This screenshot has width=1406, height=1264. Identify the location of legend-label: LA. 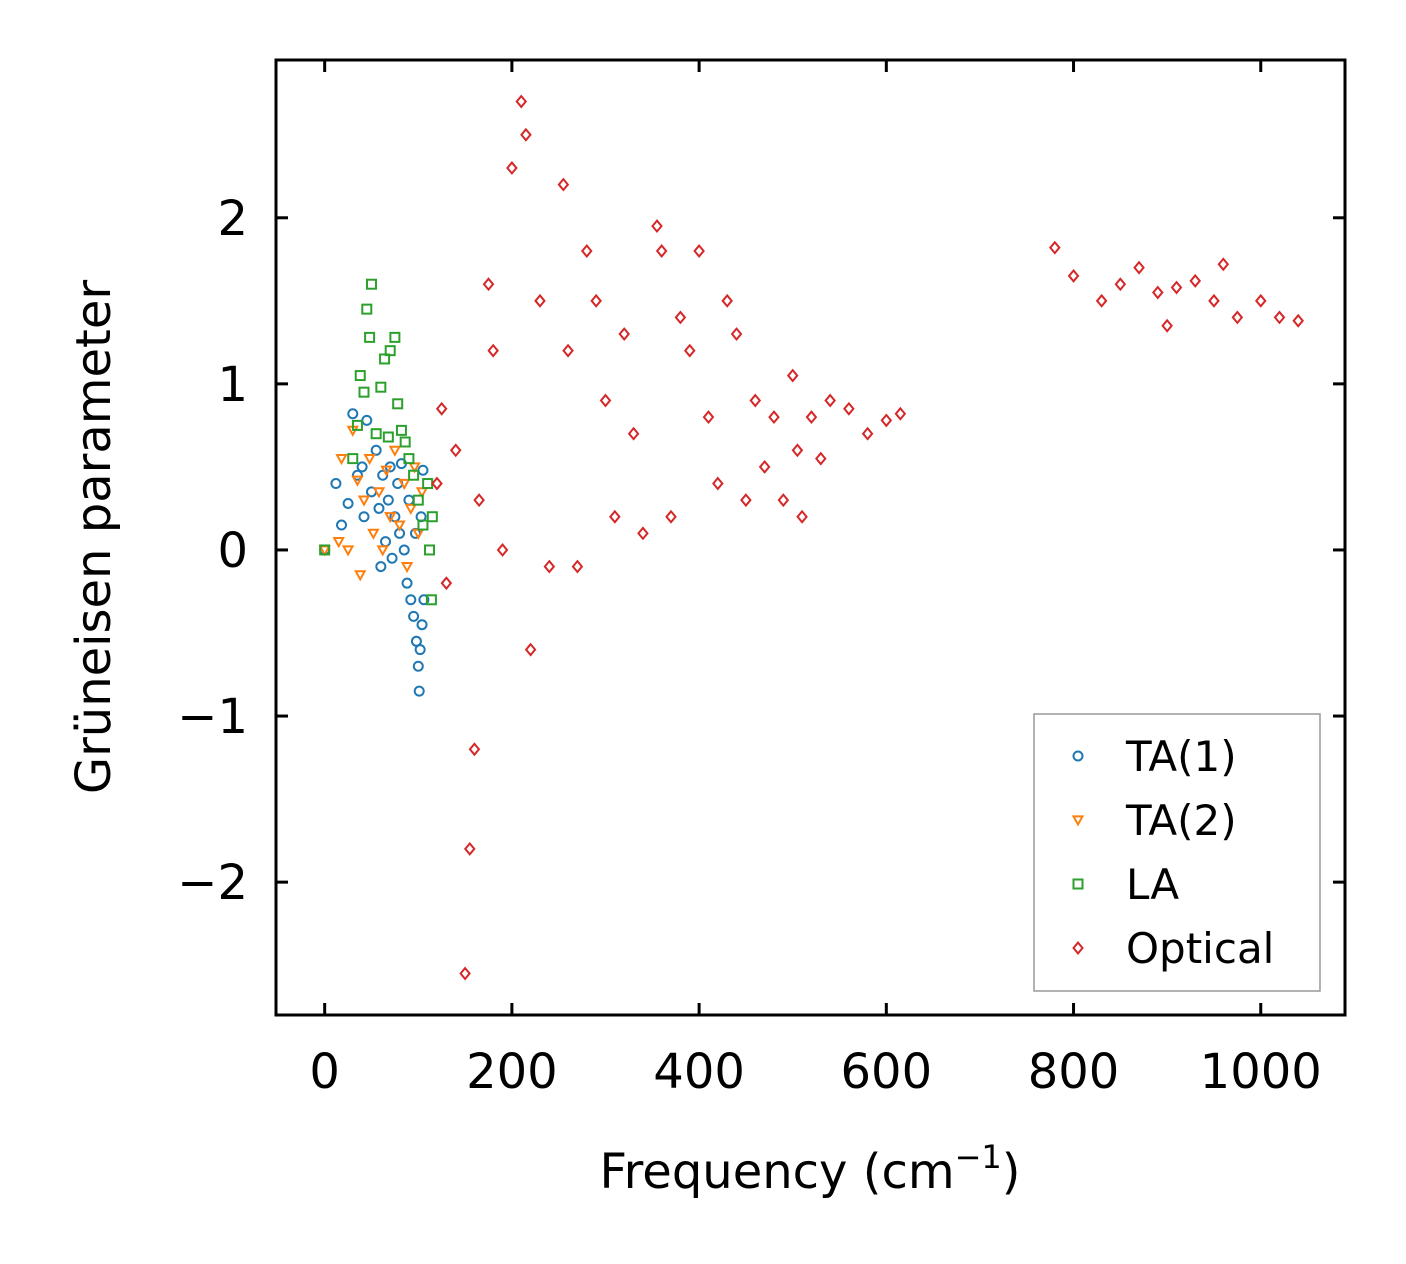
(1152, 884).